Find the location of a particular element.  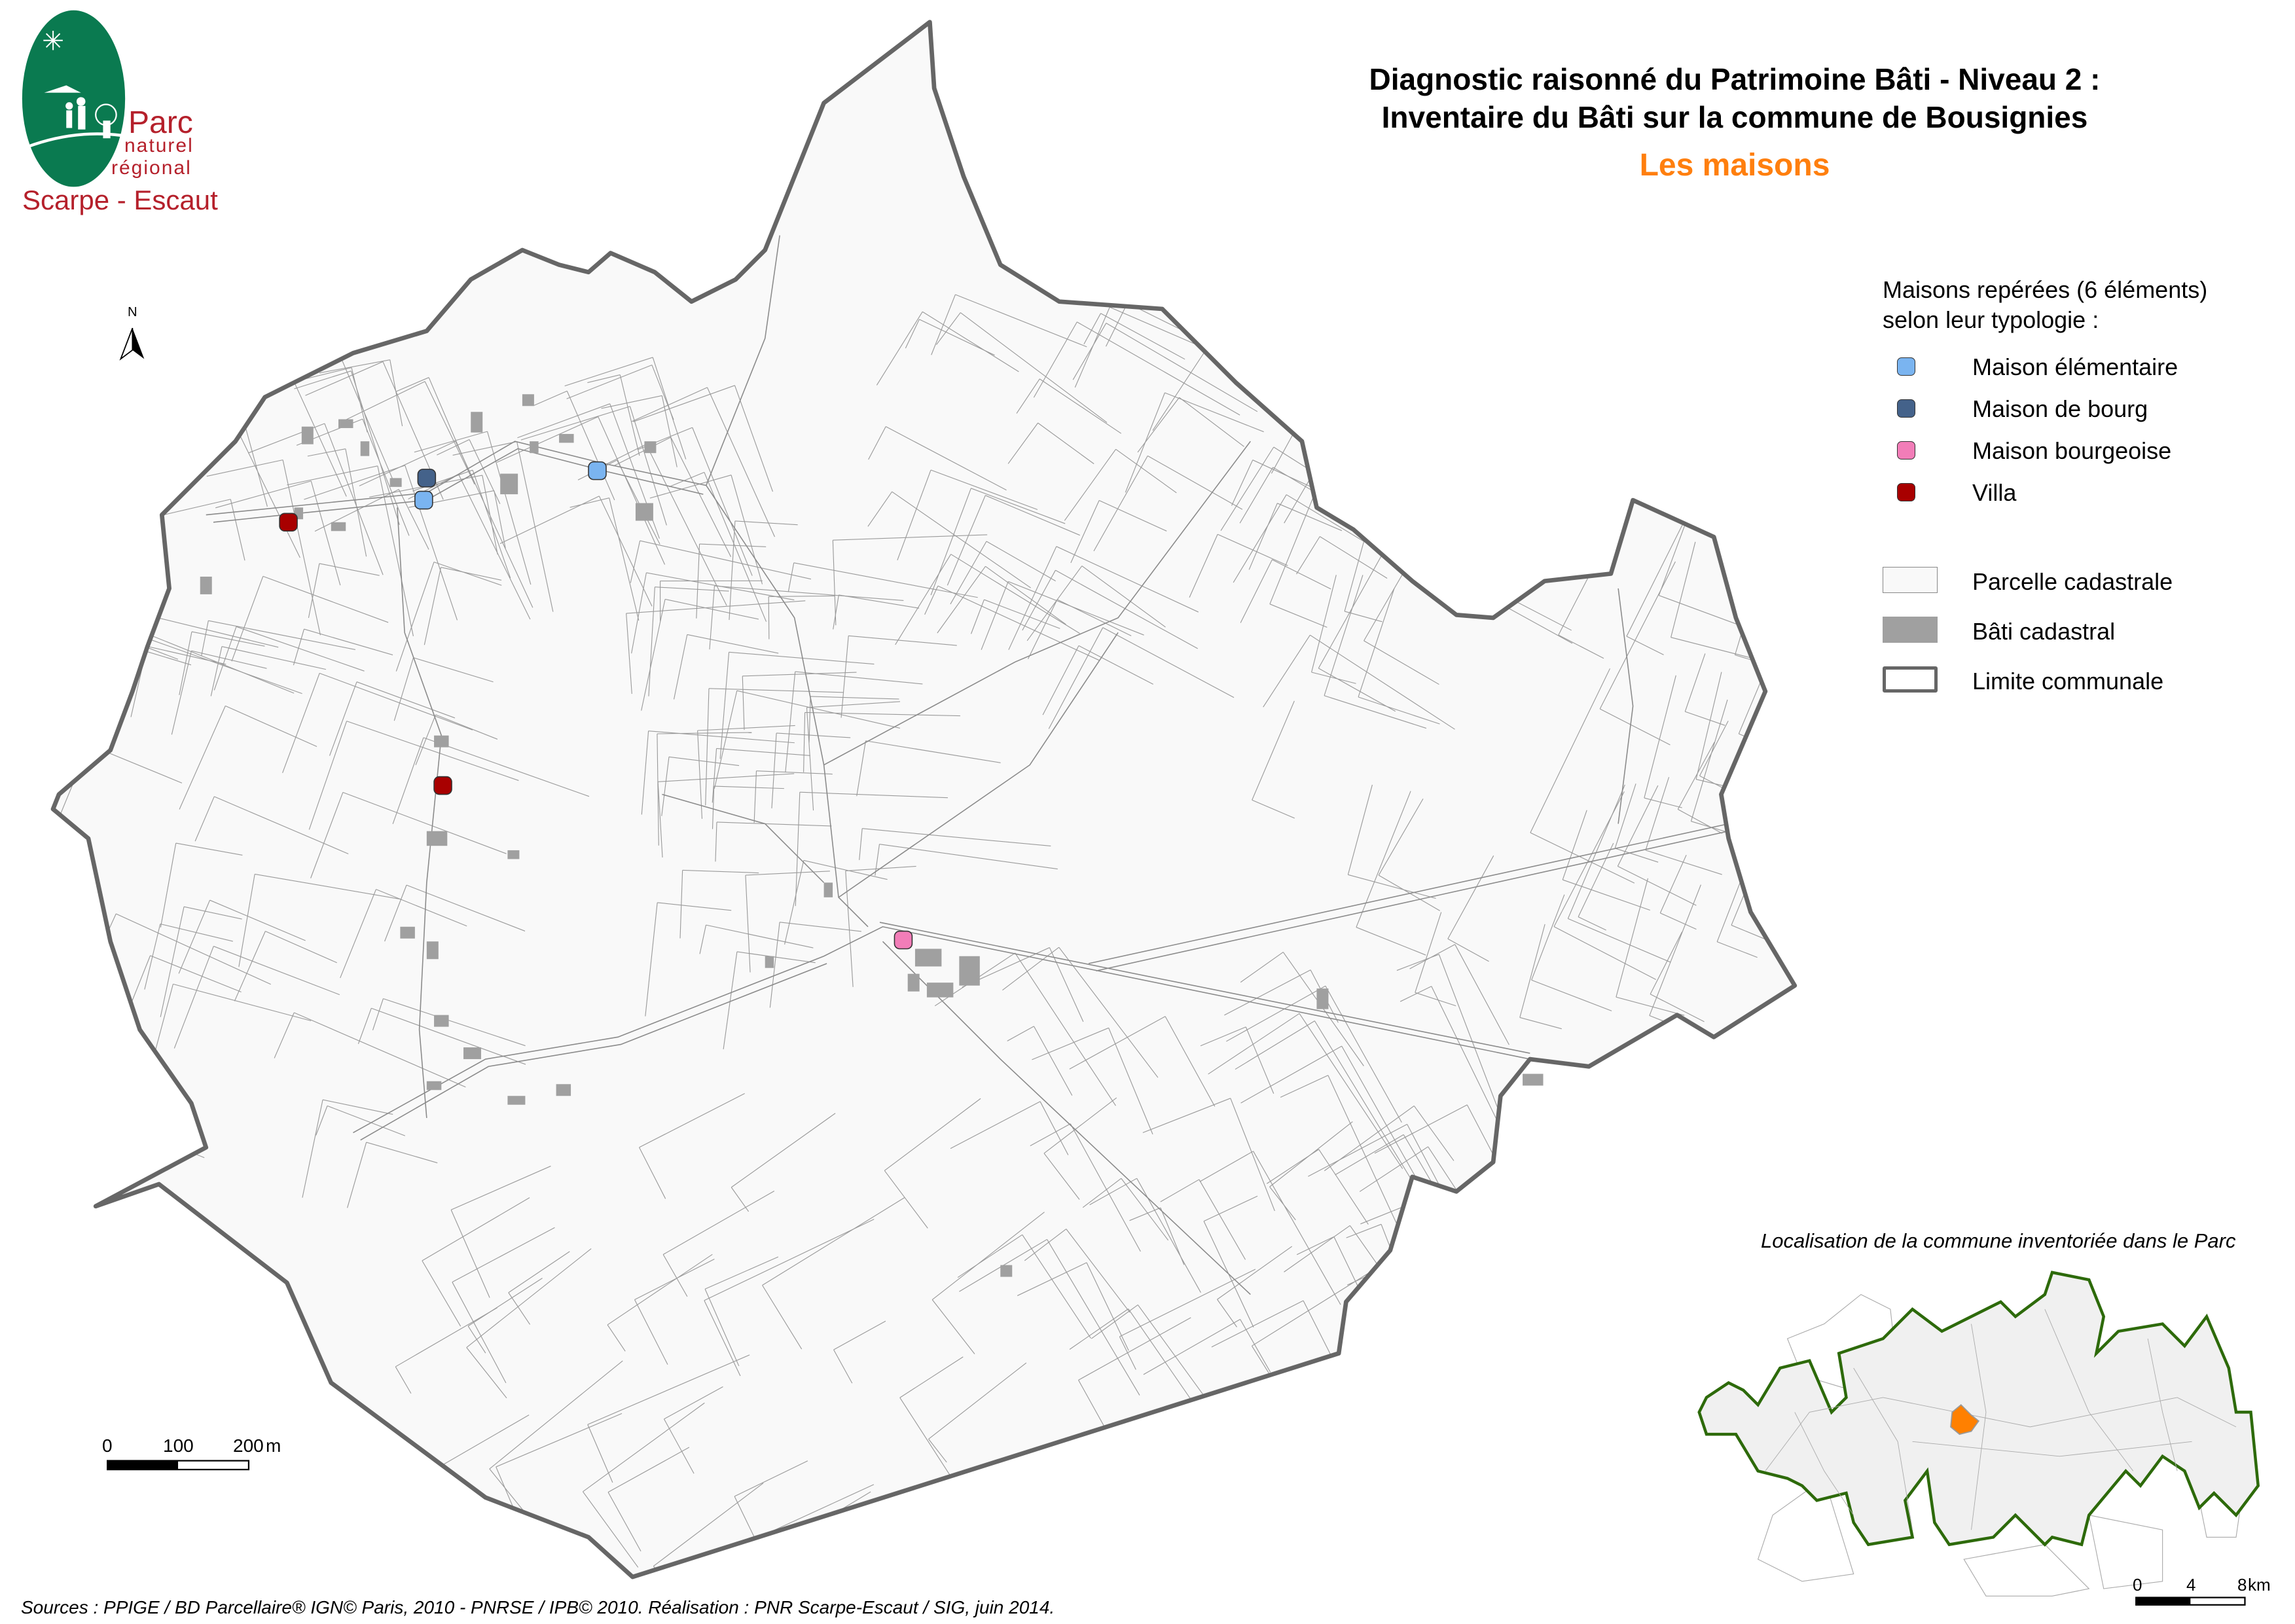

legend-item-villa: Villa is located at coordinates (2079, 495).